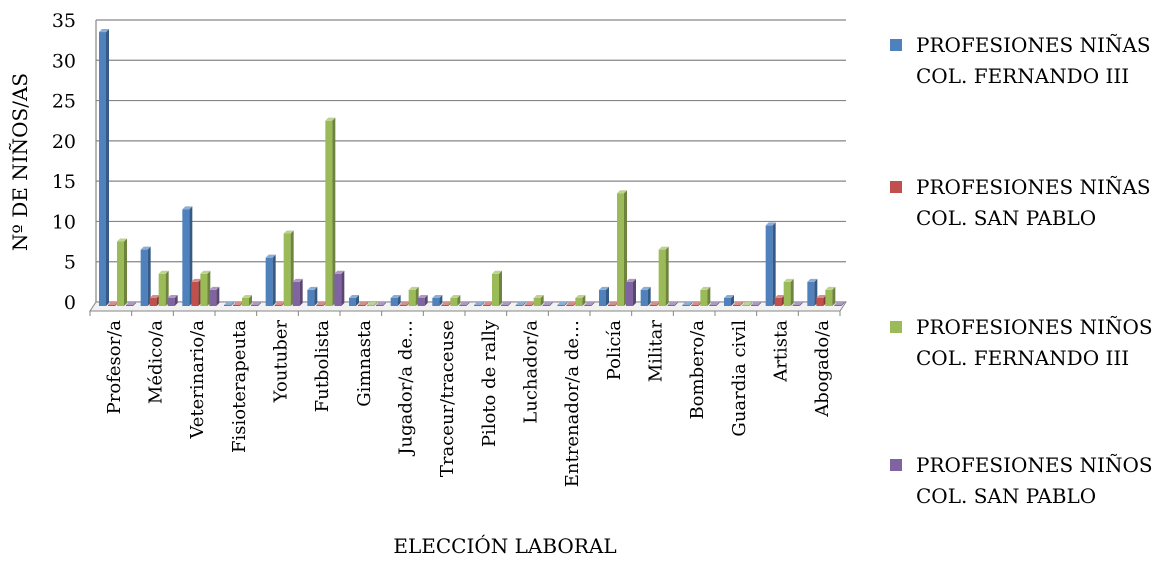 This screenshot has width=1163, height=561. I want to click on x-tick-label: Futbolista, so click(322, 366).